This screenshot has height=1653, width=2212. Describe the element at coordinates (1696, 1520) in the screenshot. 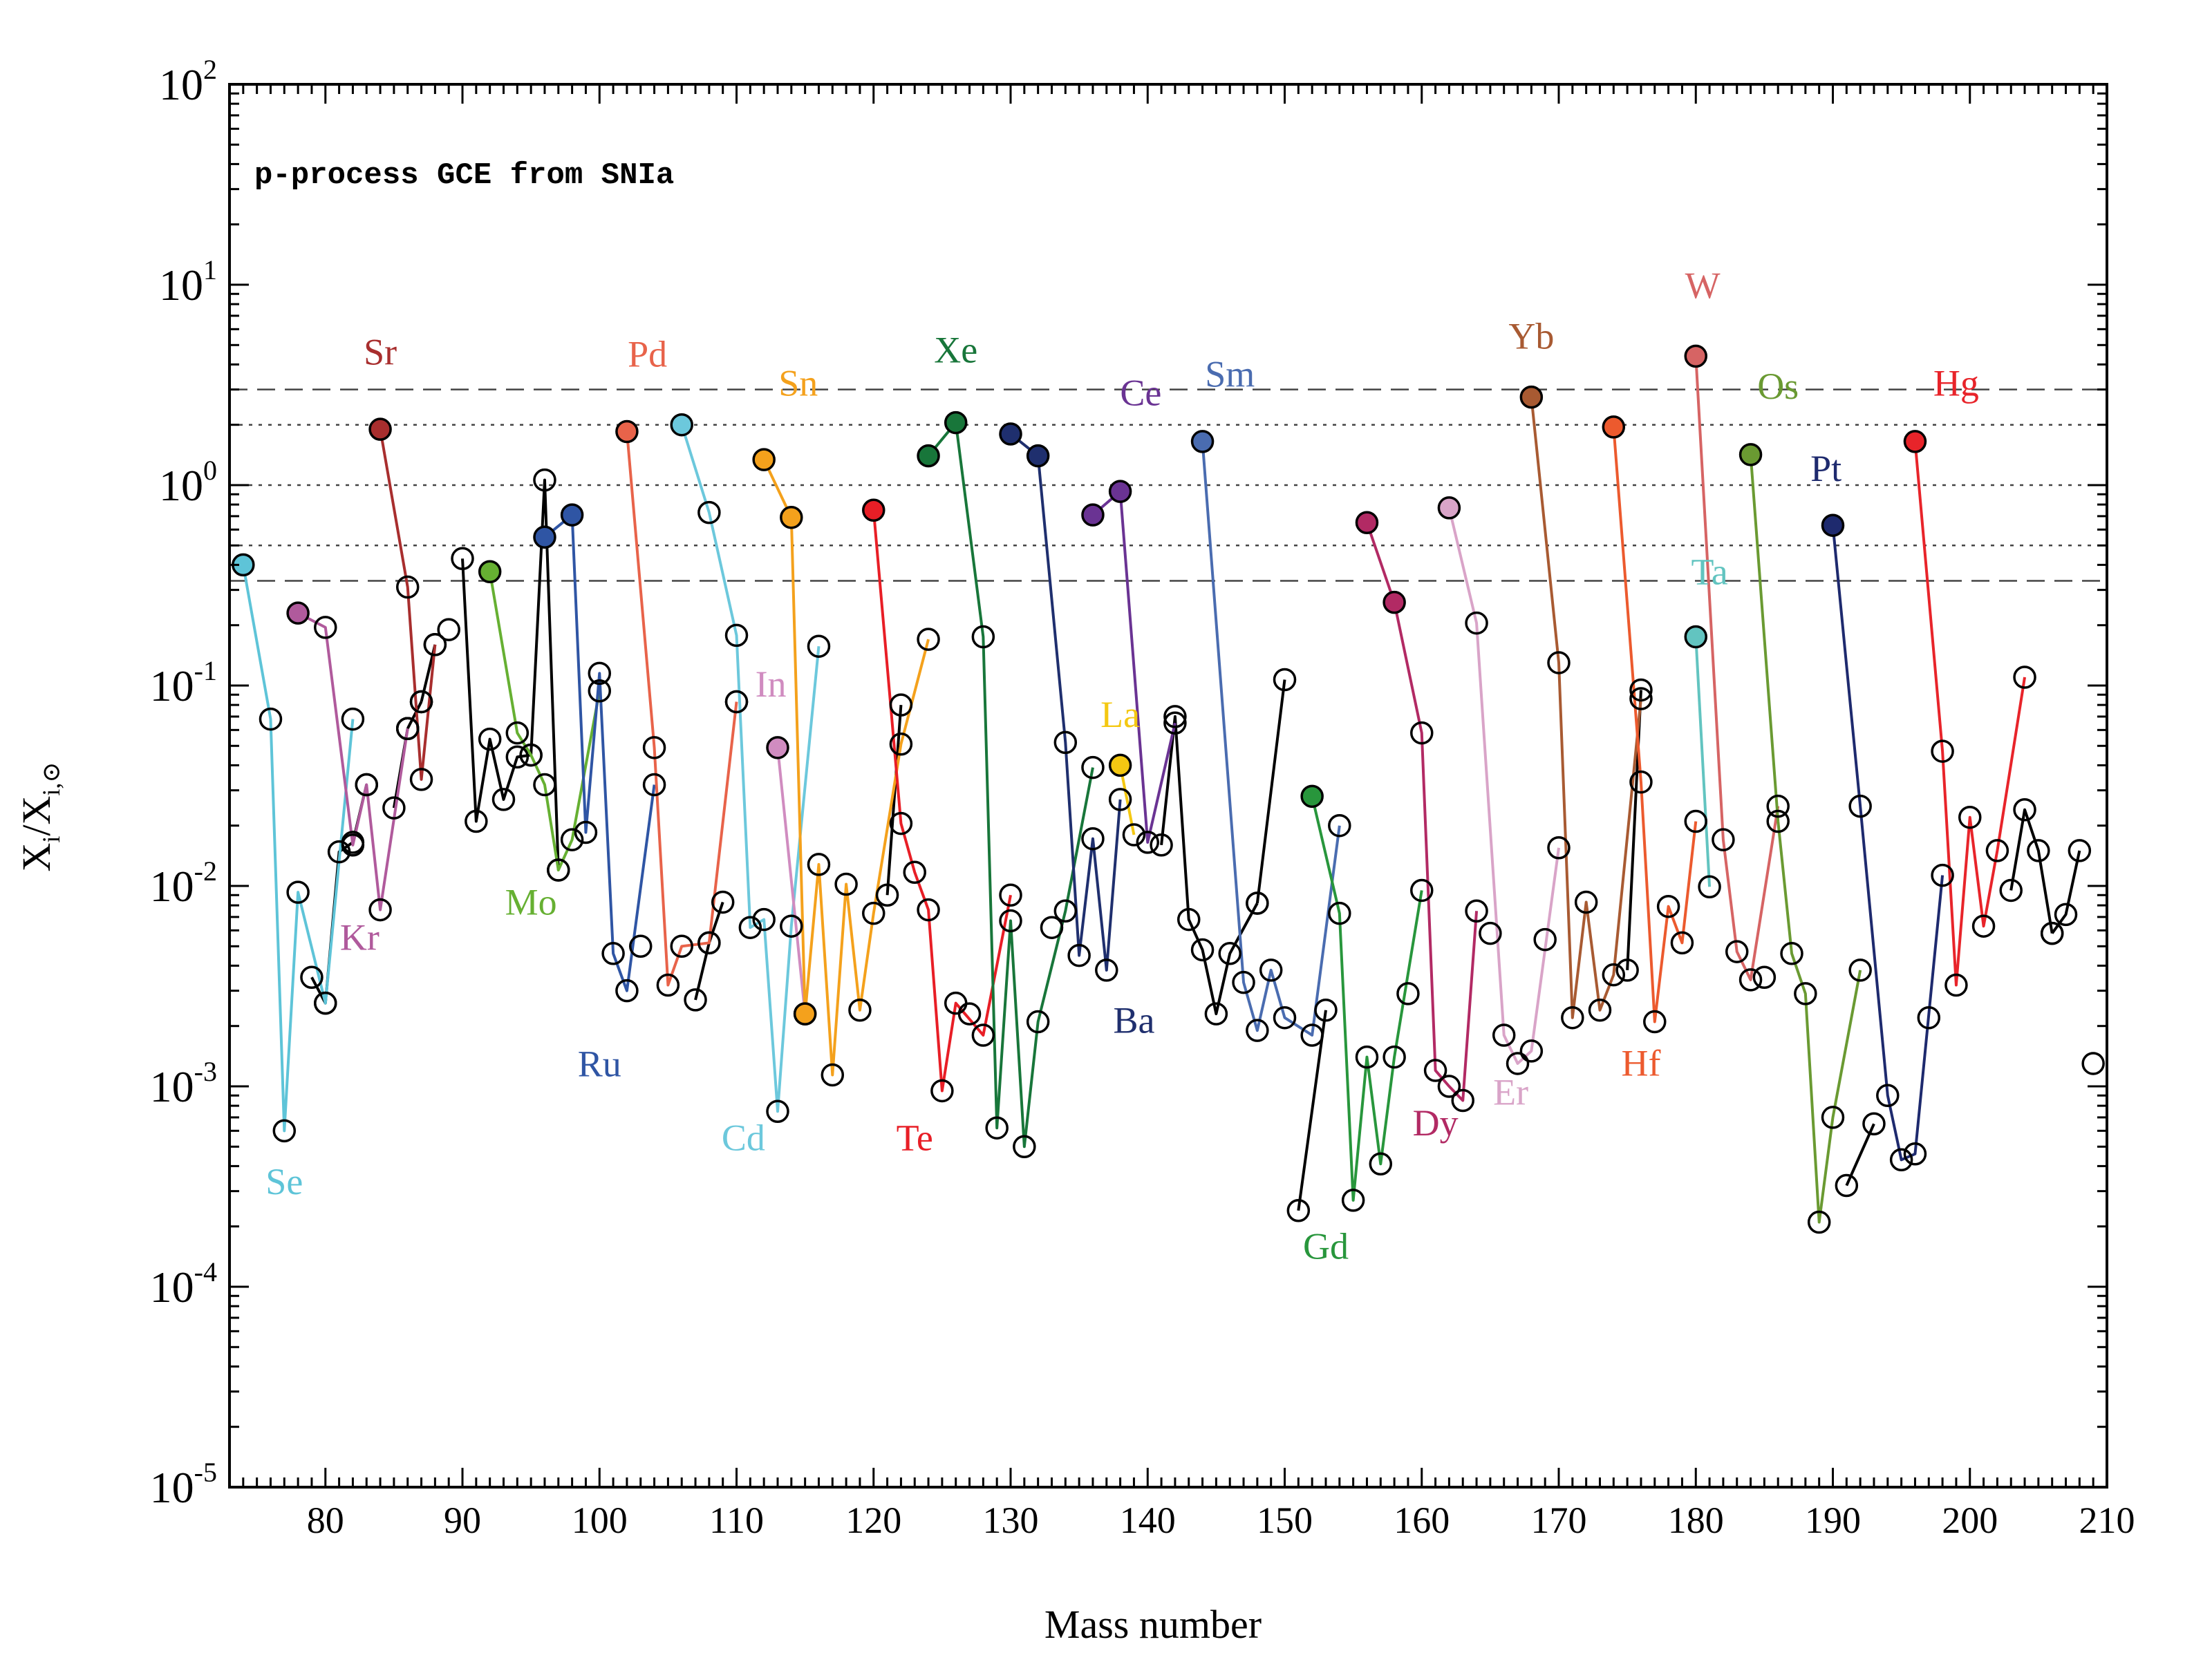

I see `x-tick-label: 180` at that location.